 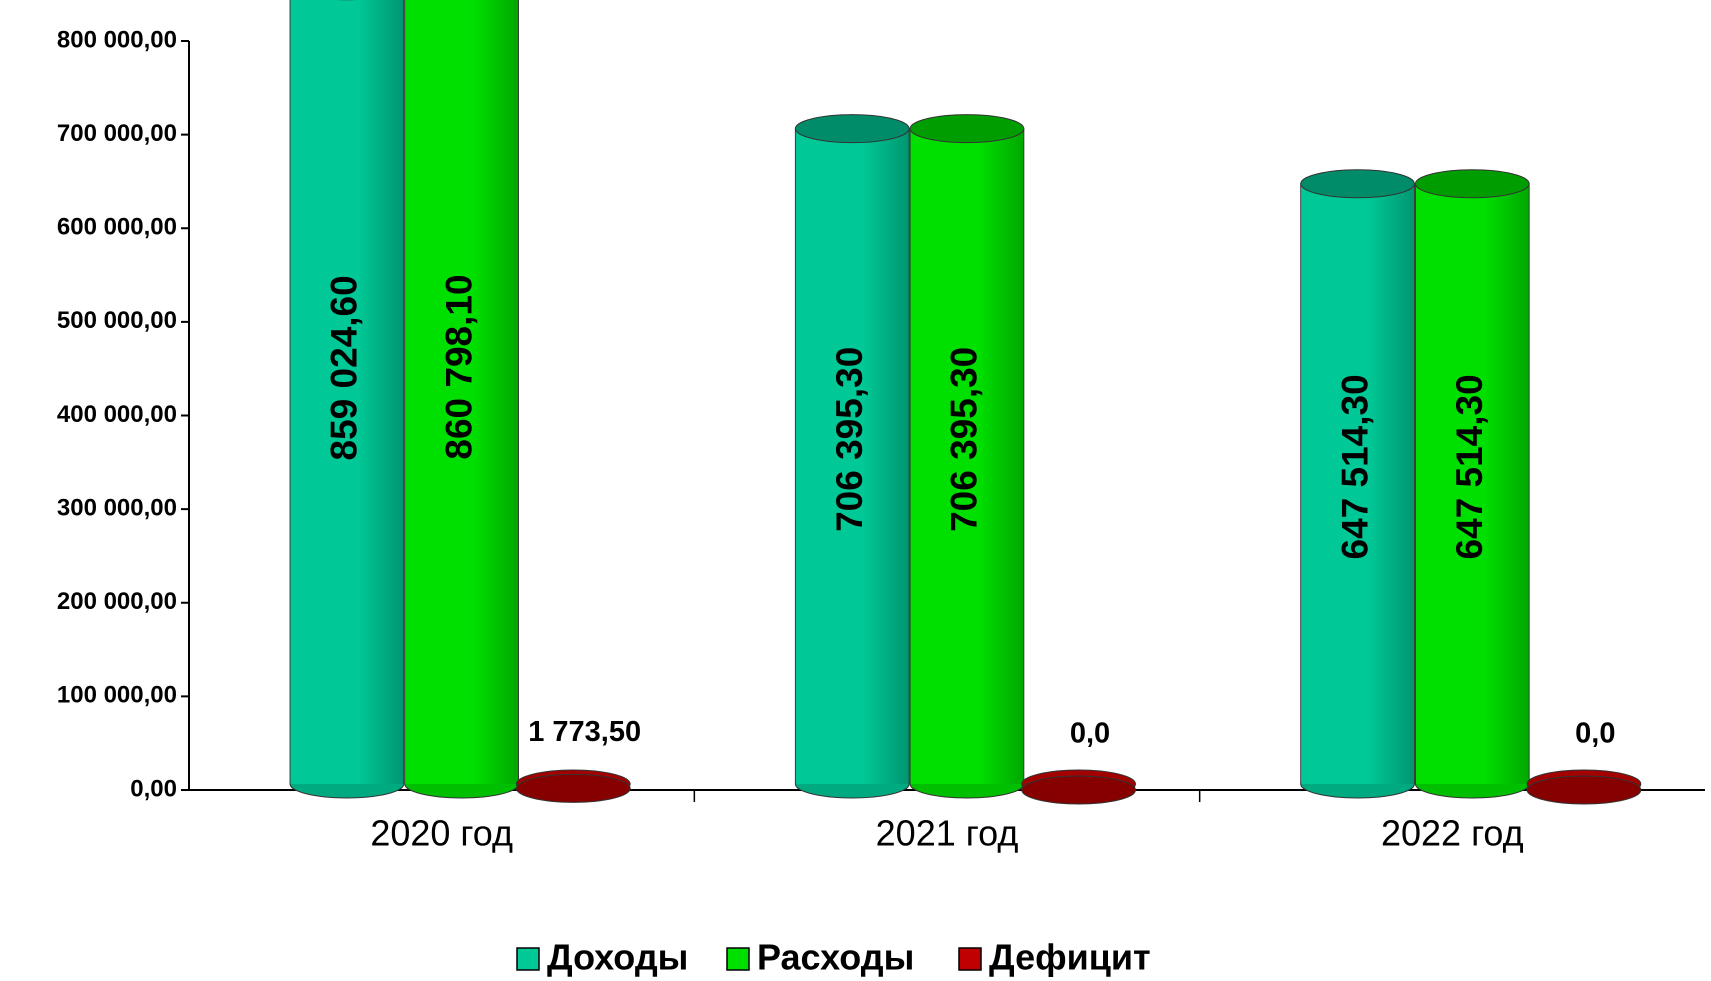 What do you see at coordinates (117, 414) in the screenshot?
I see `y-tick-label: 400 000,00` at bounding box center [117, 414].